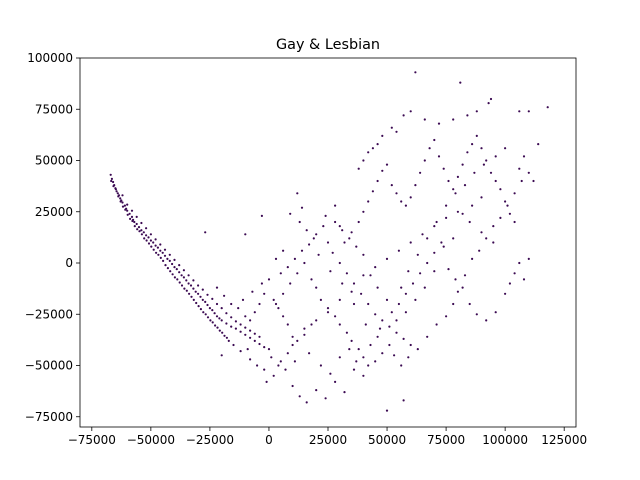  Describe the element at coordinates (52, 237) in the screenshot. I see `y-axis: −75000 −50000 −25000 0 25000 50000 75000 100000` at that location.